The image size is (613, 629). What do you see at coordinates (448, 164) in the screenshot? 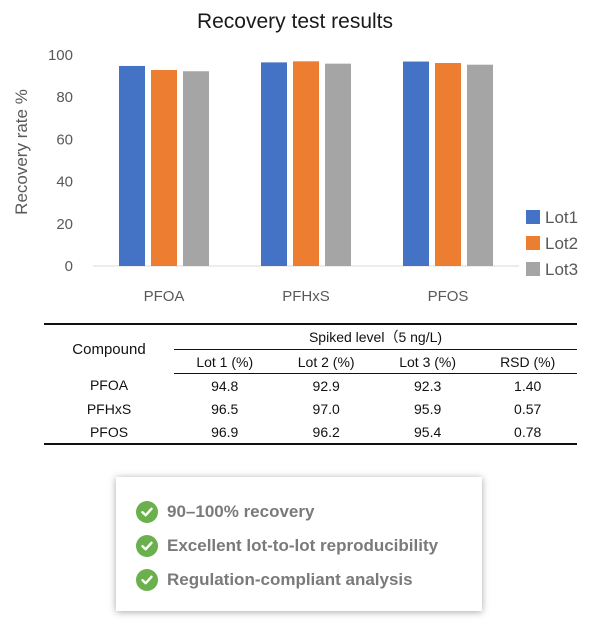
I see `bar-pfos-lot2` at bounding box center [448, 164].